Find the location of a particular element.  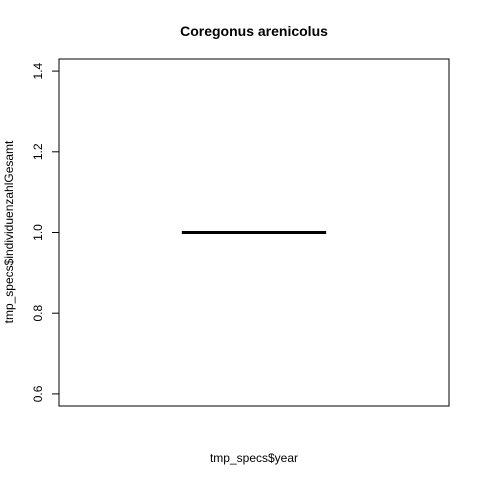

y-axis-ticks: 0.6 0.8 1.0 1.2 1.4 is located at coordinates (45, 232).